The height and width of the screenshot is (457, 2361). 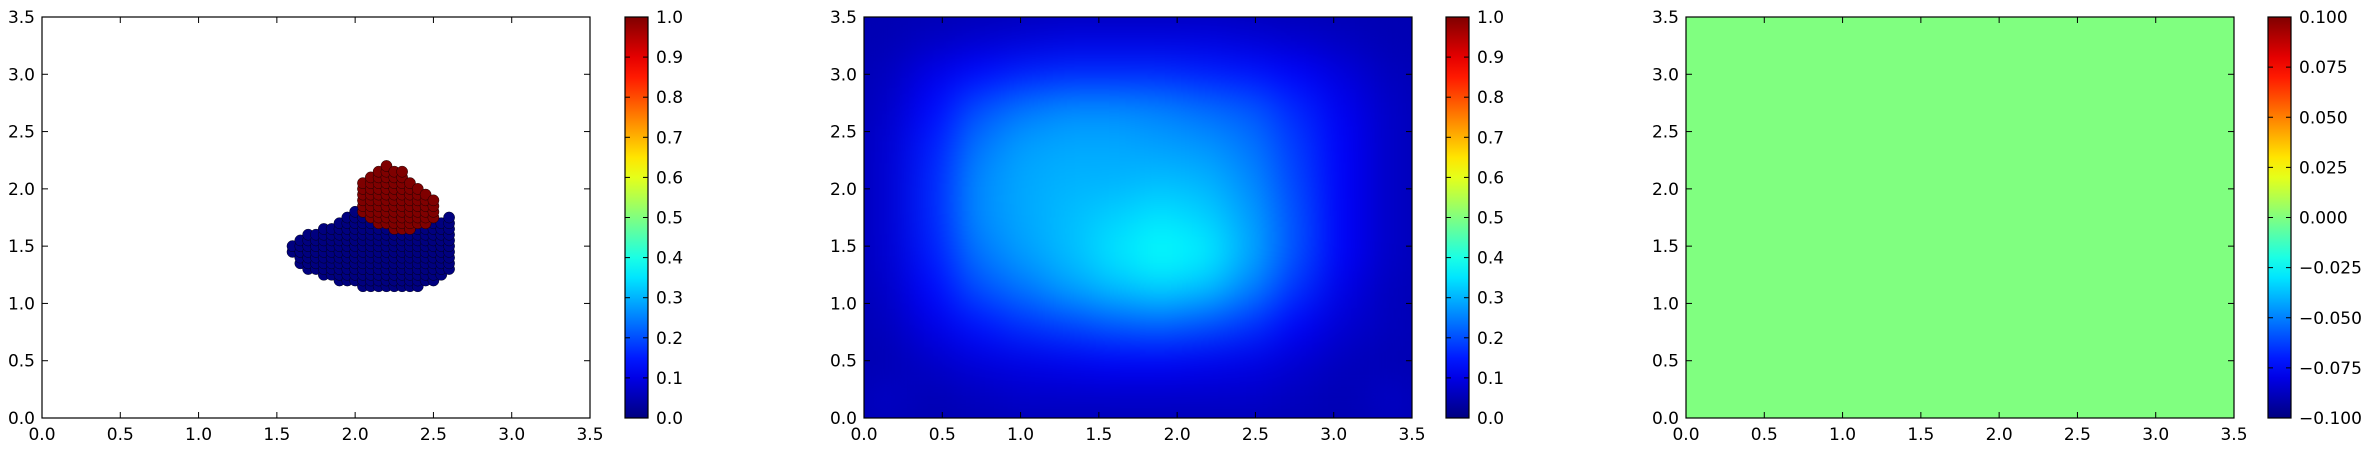 What do you see at coordinates (355, 435) in the screenshot?
I see `x-tick-label: 2.0` at bounding box center [355, 435].